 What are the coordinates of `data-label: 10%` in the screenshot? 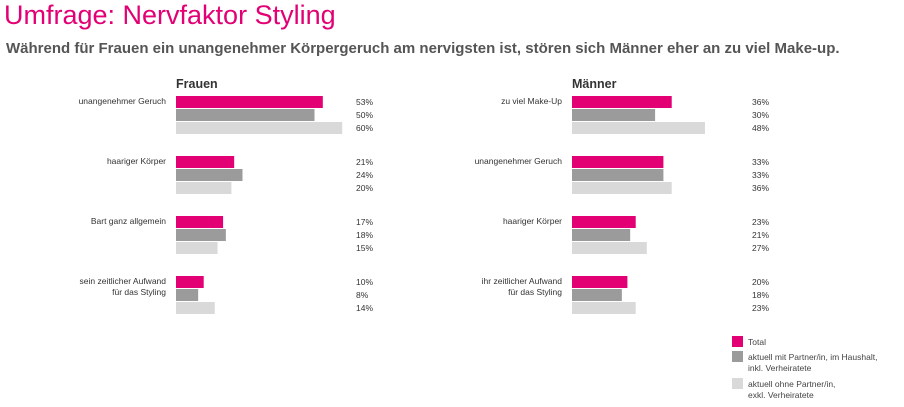 It's located at (364, 282).